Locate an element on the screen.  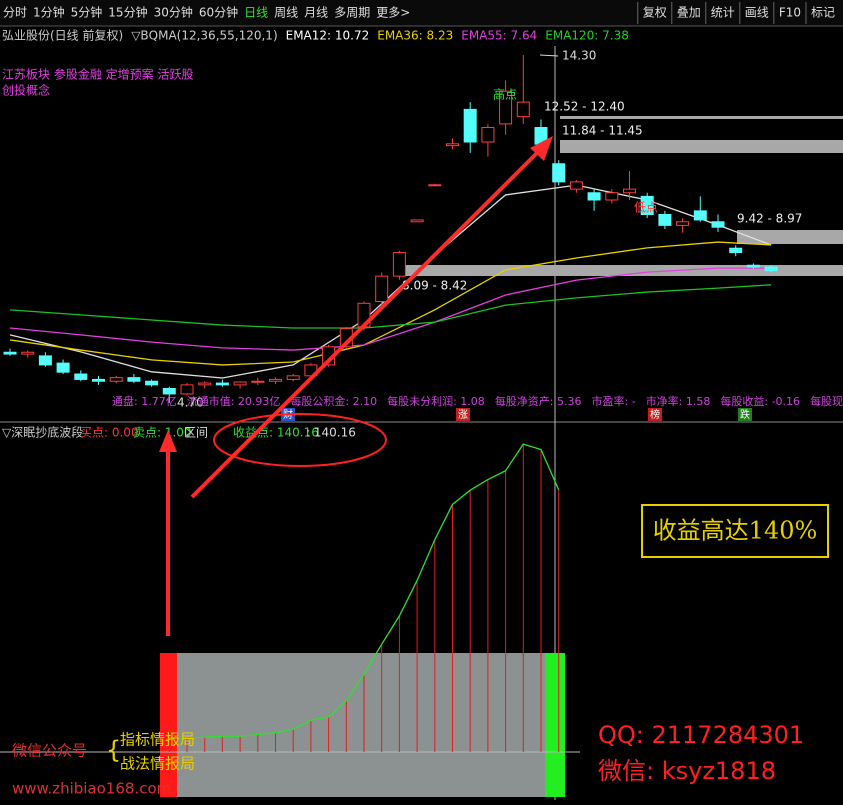
period-tab: 多周期 is located at coordinates (352, 13).